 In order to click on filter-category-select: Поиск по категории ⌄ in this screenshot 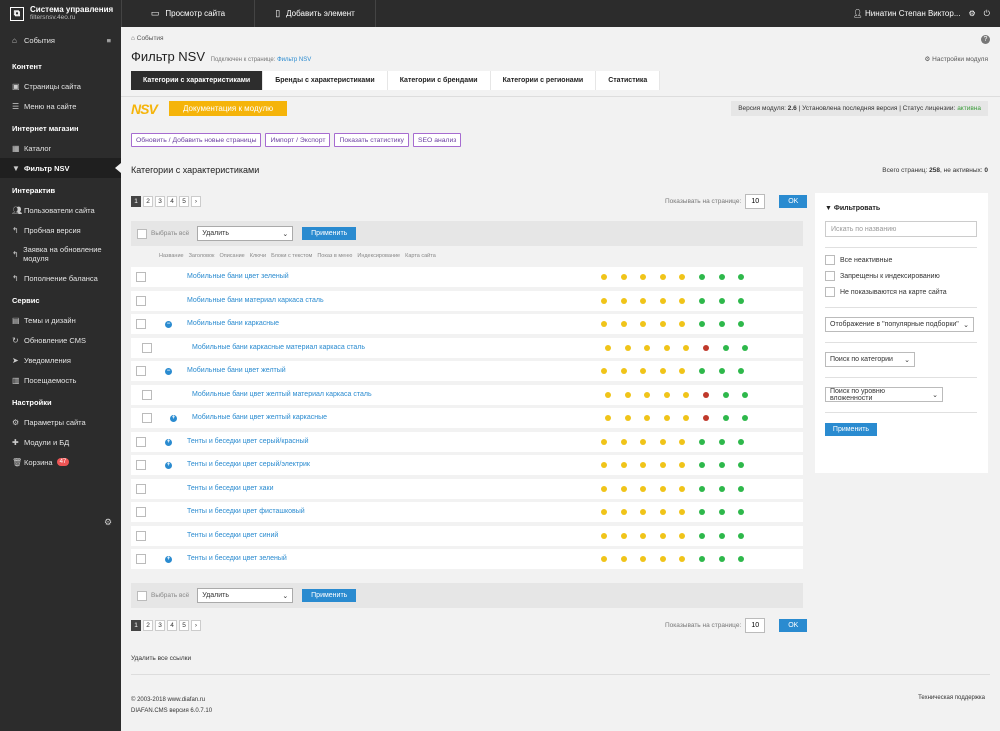, I will do `click(870, 359)`.